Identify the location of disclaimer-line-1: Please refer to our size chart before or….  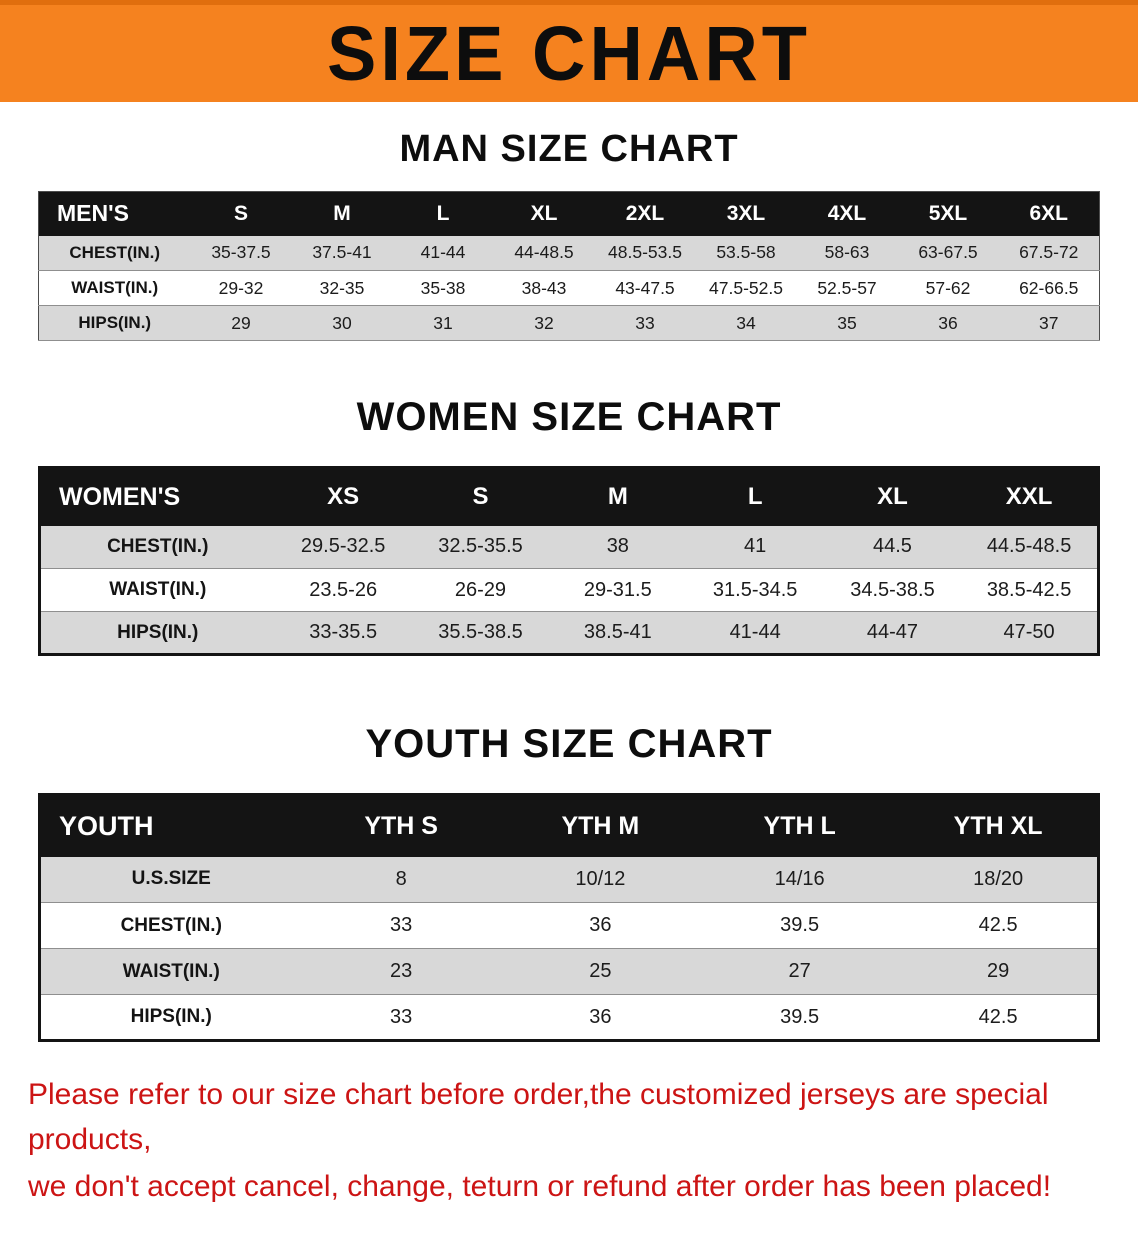
(538, 1117).